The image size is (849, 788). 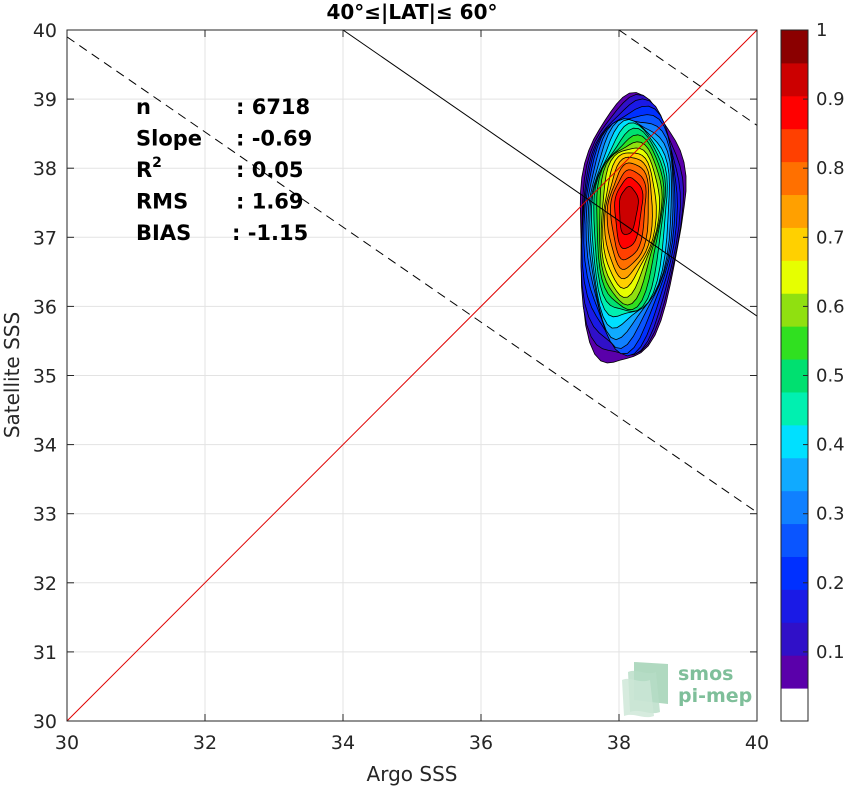 I want to click on x-axis-label: Argo SSS, so click(x=412, y=774).